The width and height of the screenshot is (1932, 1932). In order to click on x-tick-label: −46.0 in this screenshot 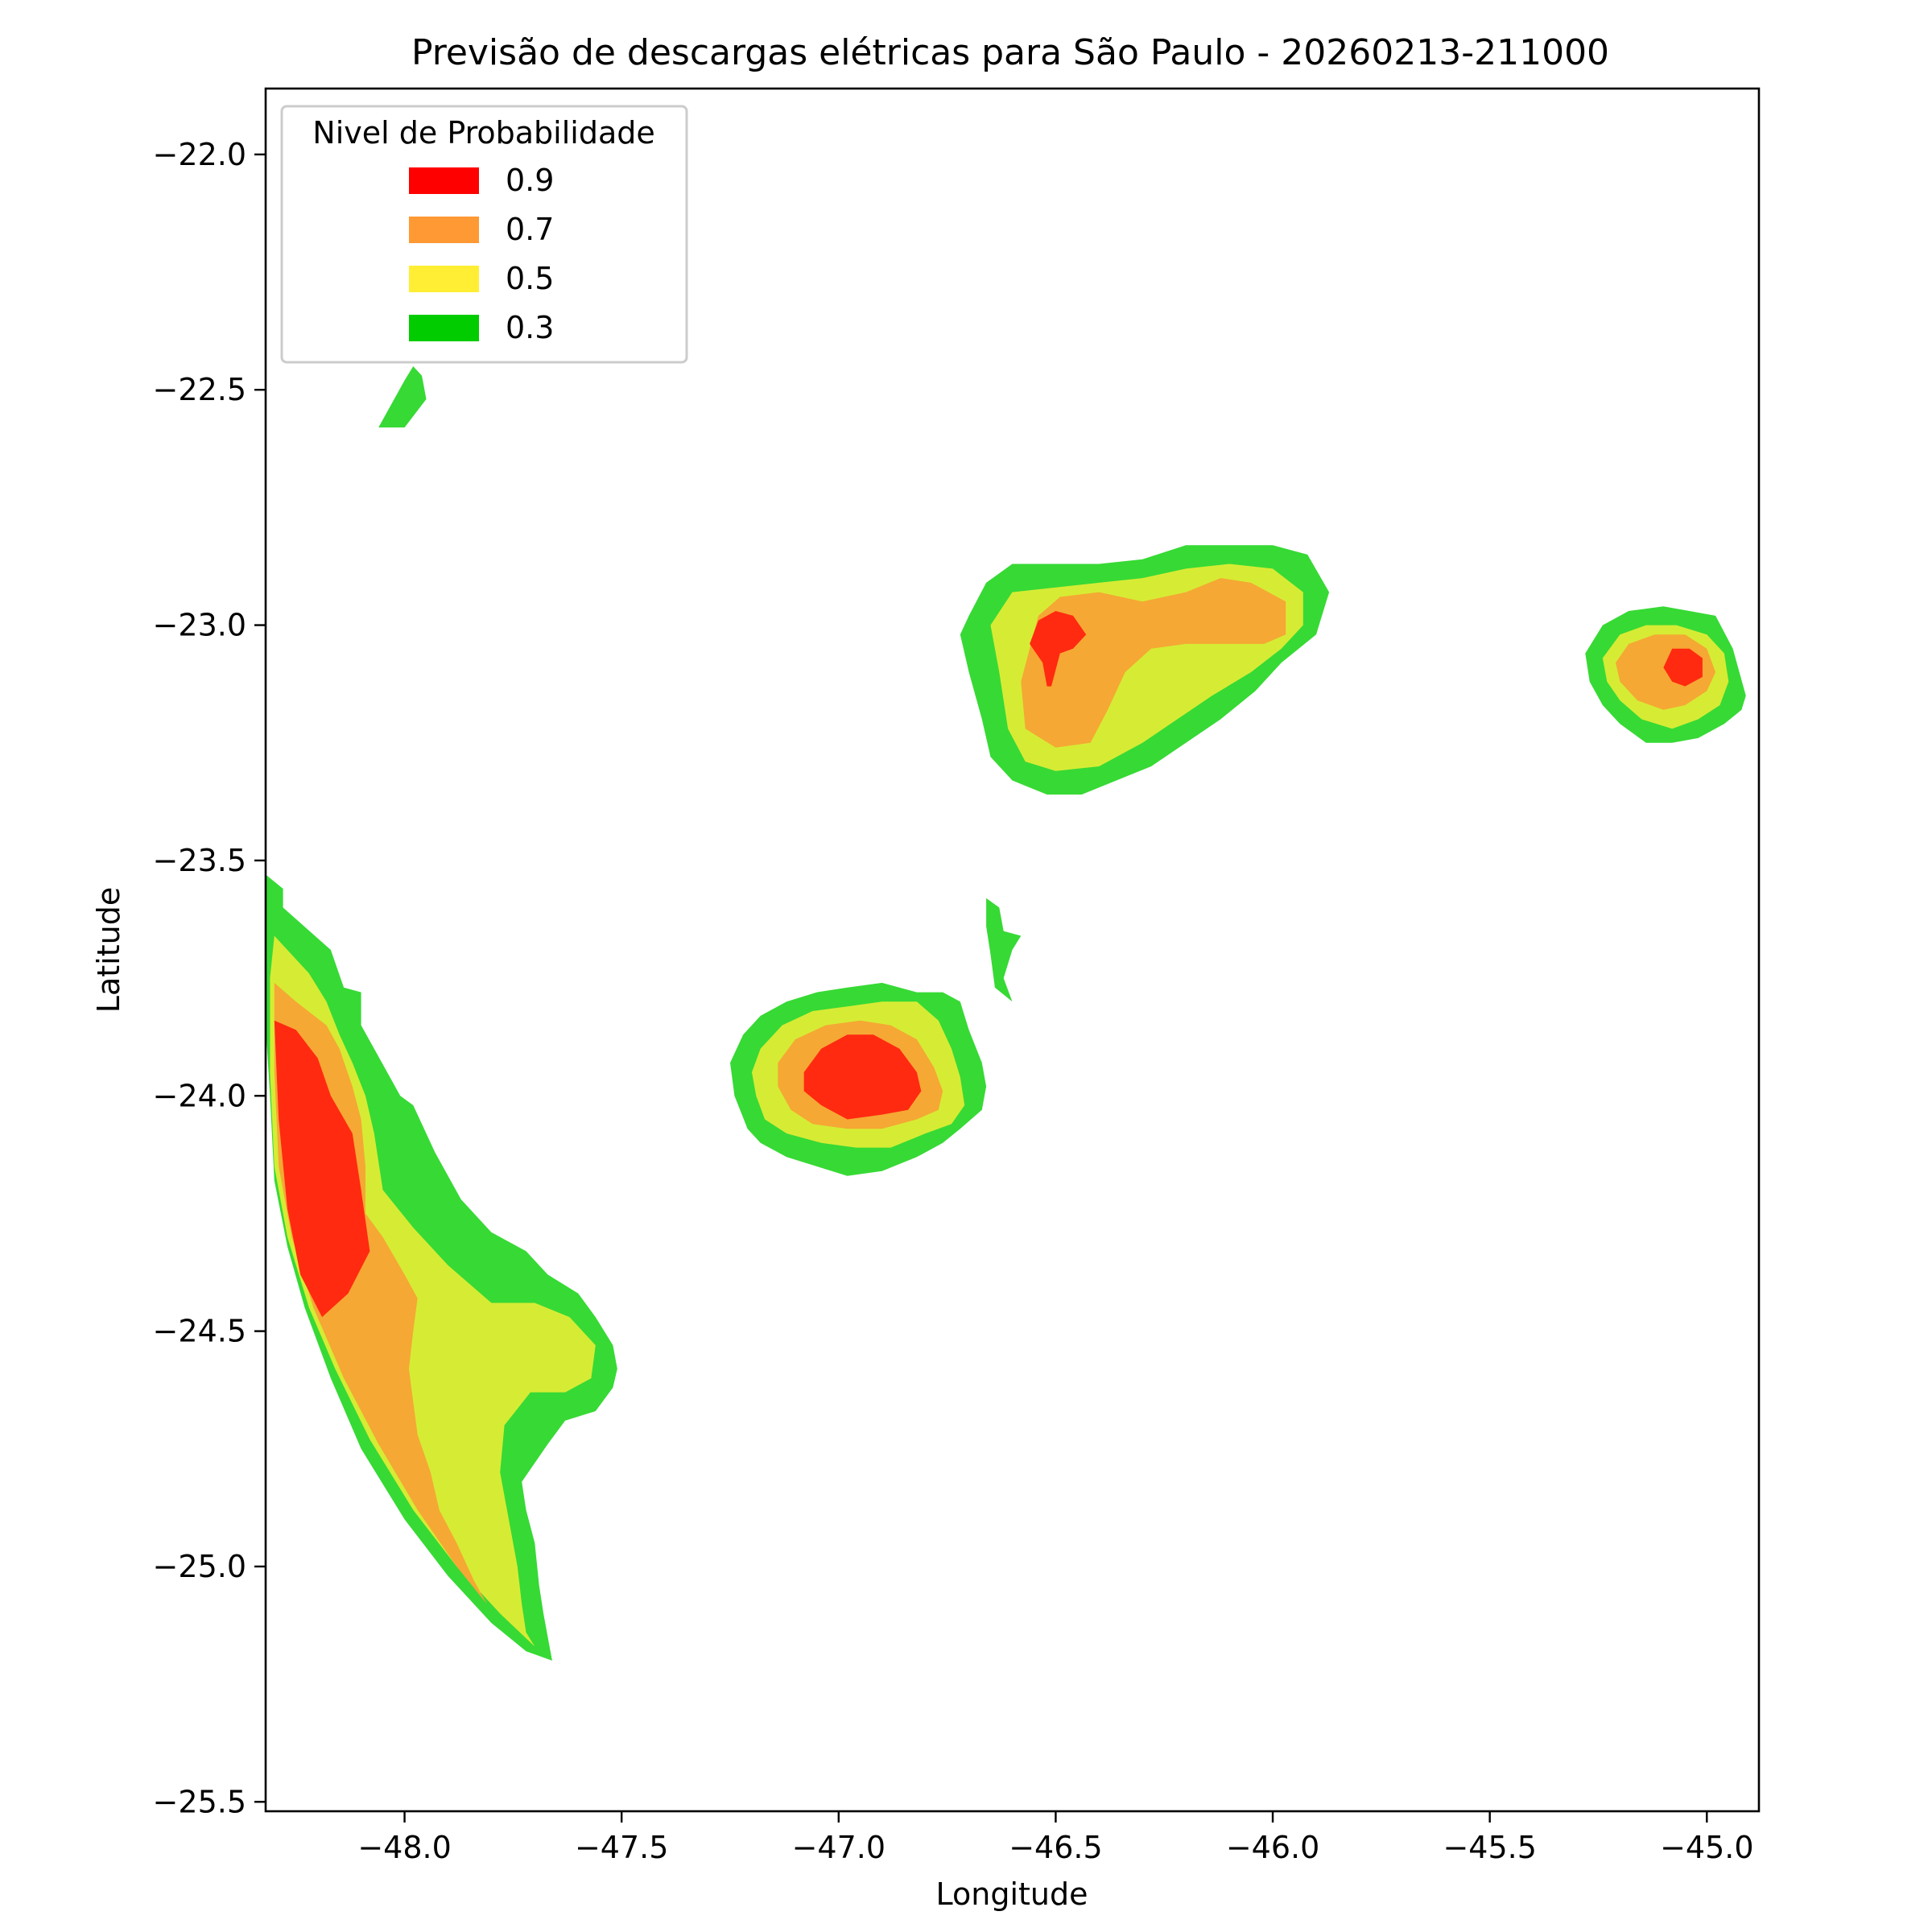, I will do `click(1272, 1848)`.